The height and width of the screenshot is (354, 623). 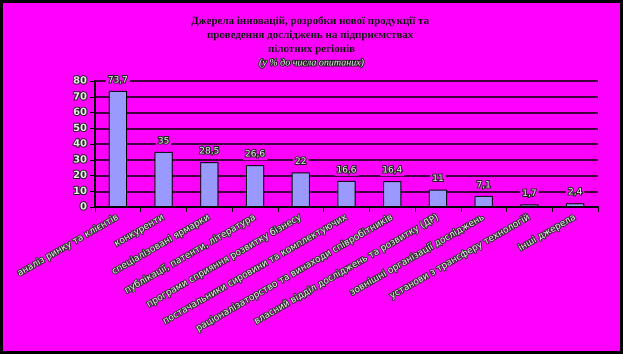 What do you see at coordinates (575, 193) in the screenshot?
I see `data-label: 2,4` at bounding box center [575, 193].